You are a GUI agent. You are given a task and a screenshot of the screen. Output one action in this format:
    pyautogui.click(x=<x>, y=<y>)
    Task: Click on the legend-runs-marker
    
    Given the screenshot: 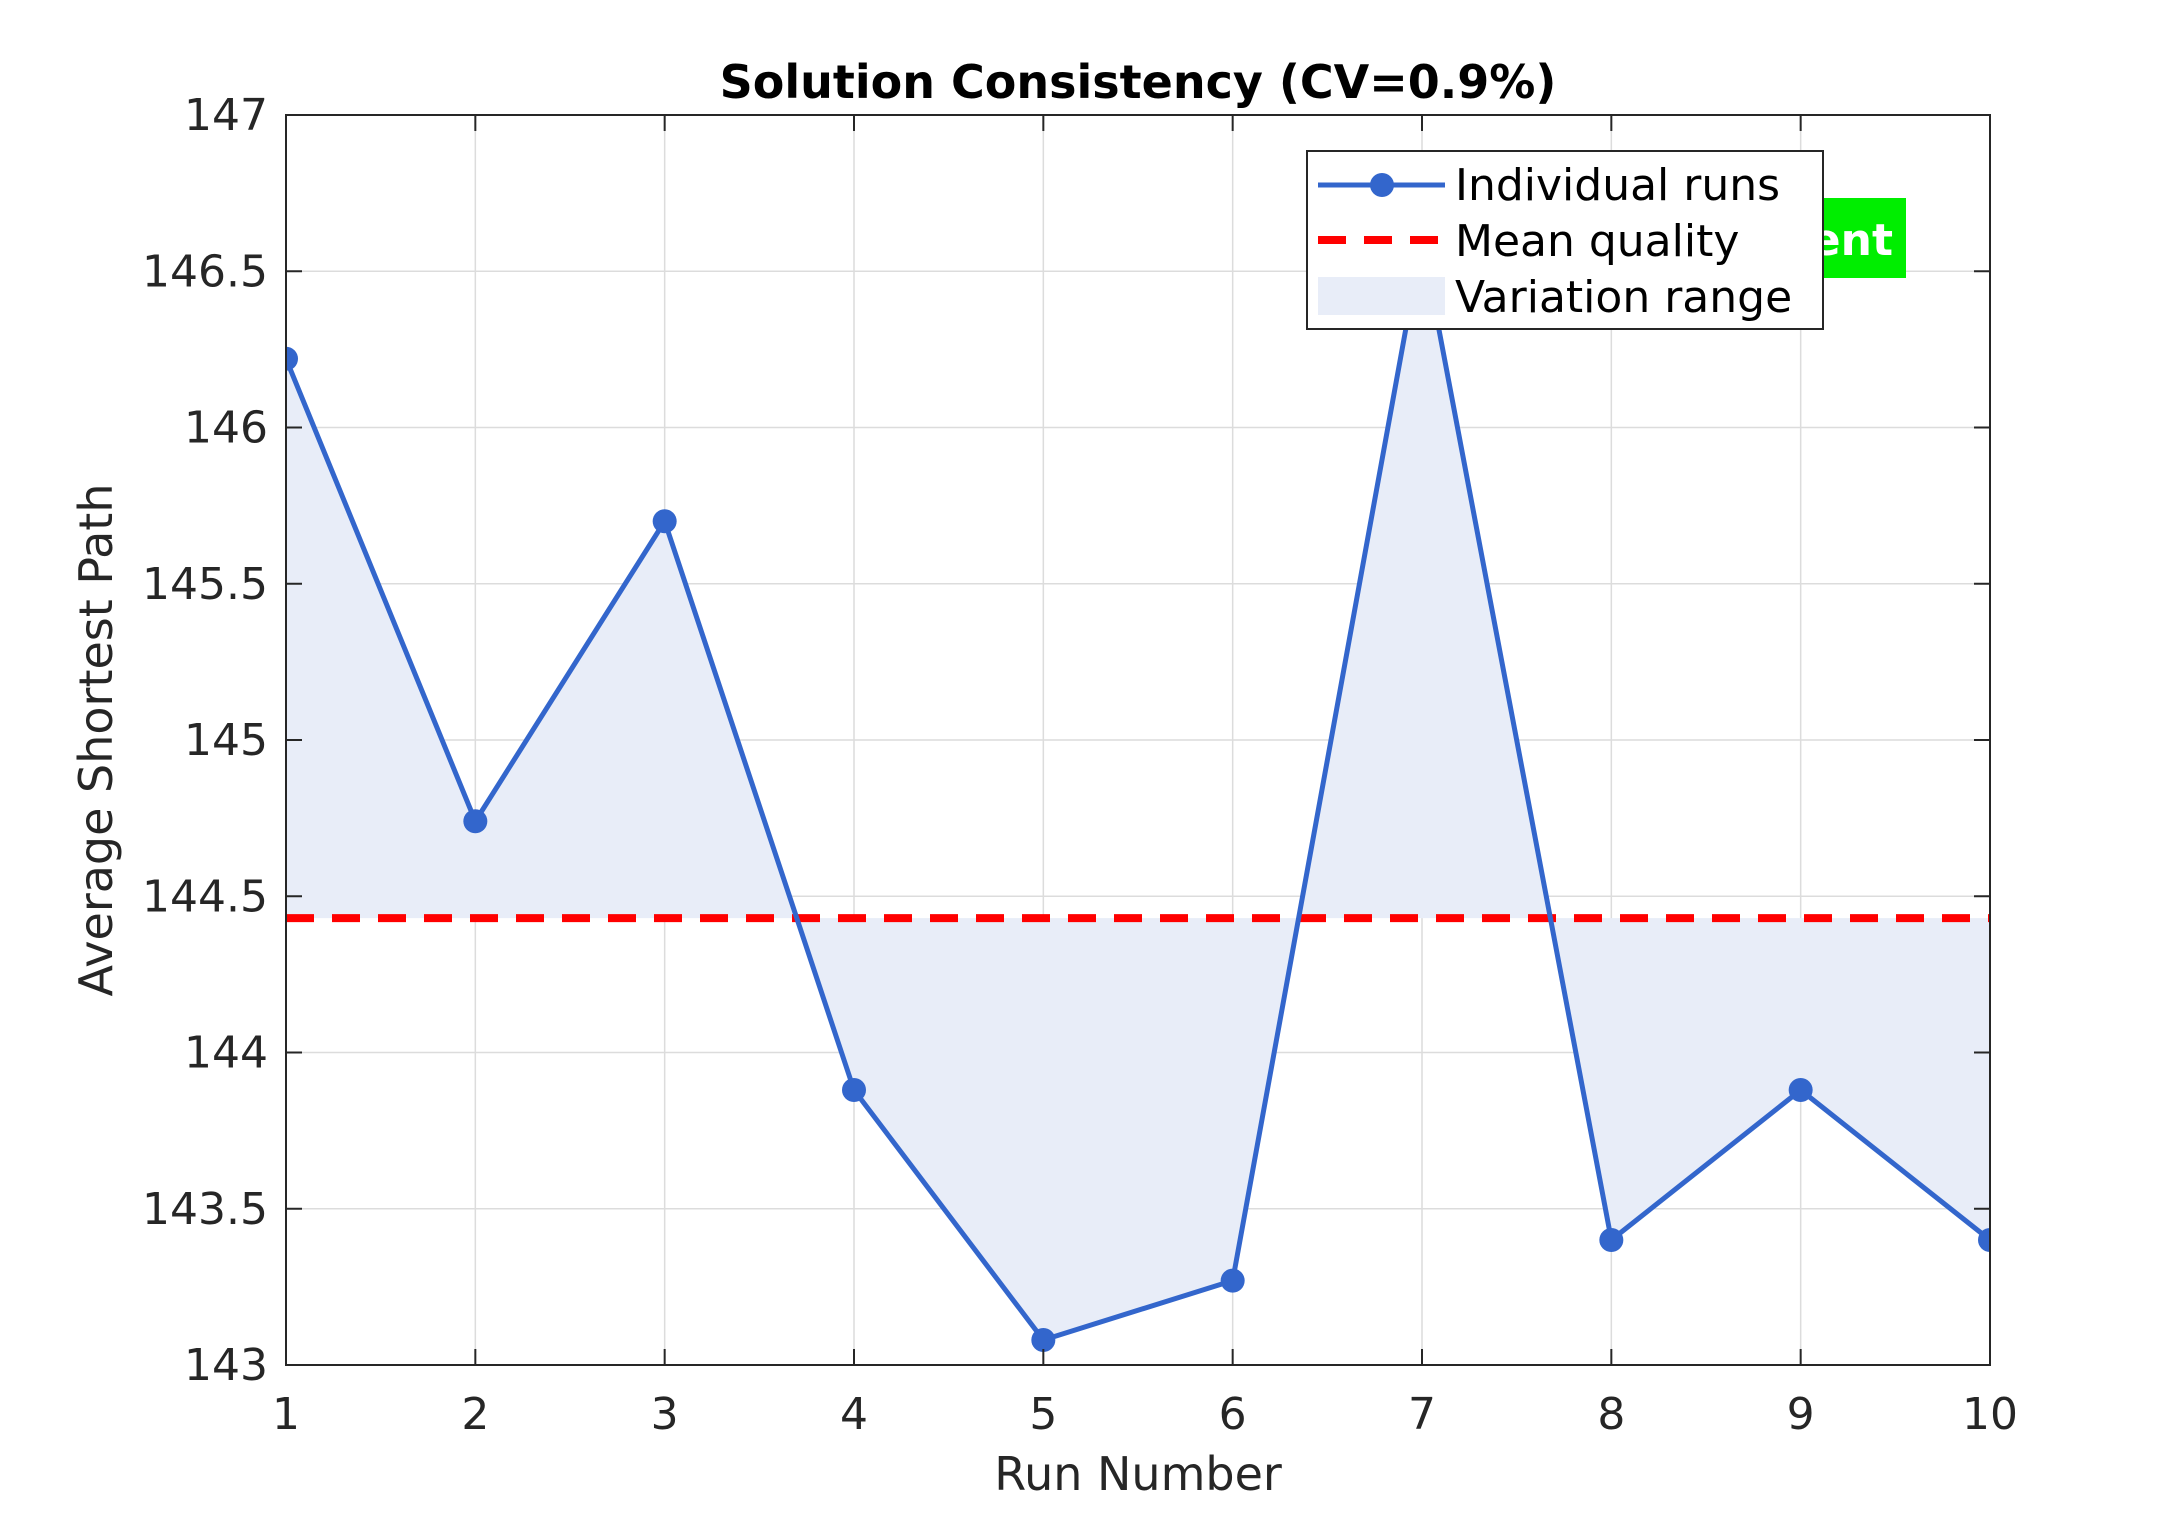 What is the action you would take?
    pyautogui.click(x=1382, y=185)
    